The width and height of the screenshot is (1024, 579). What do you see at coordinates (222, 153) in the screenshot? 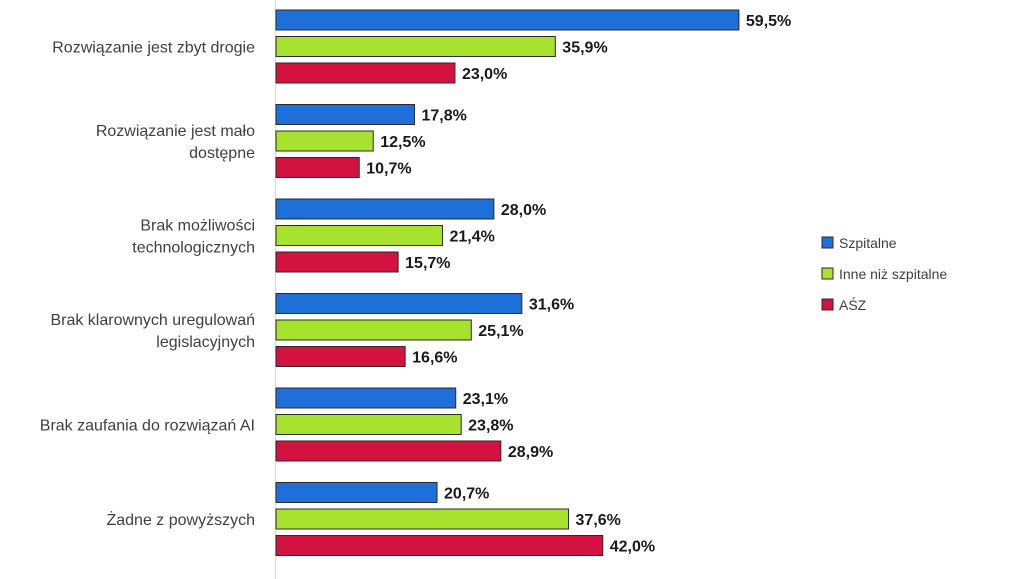
I see `category-label-line: dostępne` at bounding box center [222, 153].